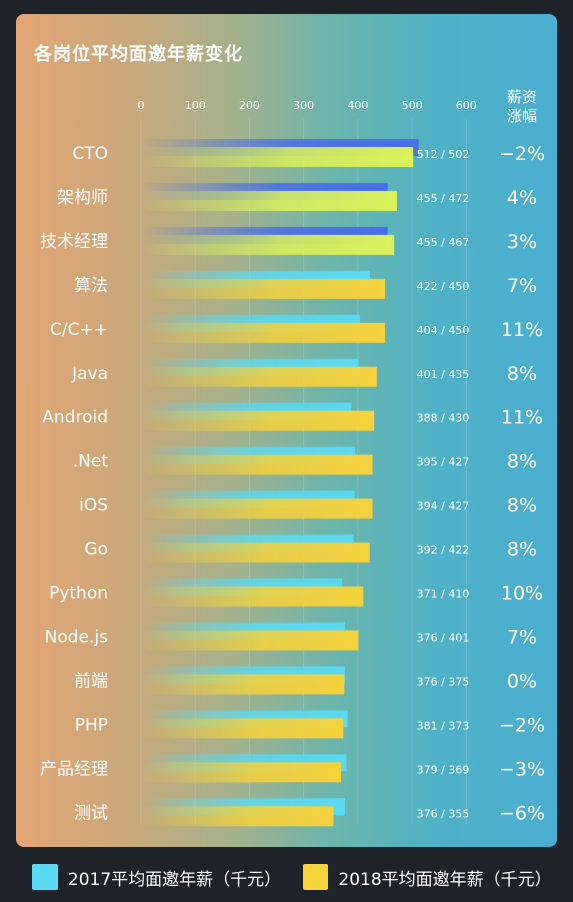 The height and width of the screenshot is (902, 573). Describe the element at coordinates (443, 330) in the screenshot. I see `value-label: 404 / 450` at that location.